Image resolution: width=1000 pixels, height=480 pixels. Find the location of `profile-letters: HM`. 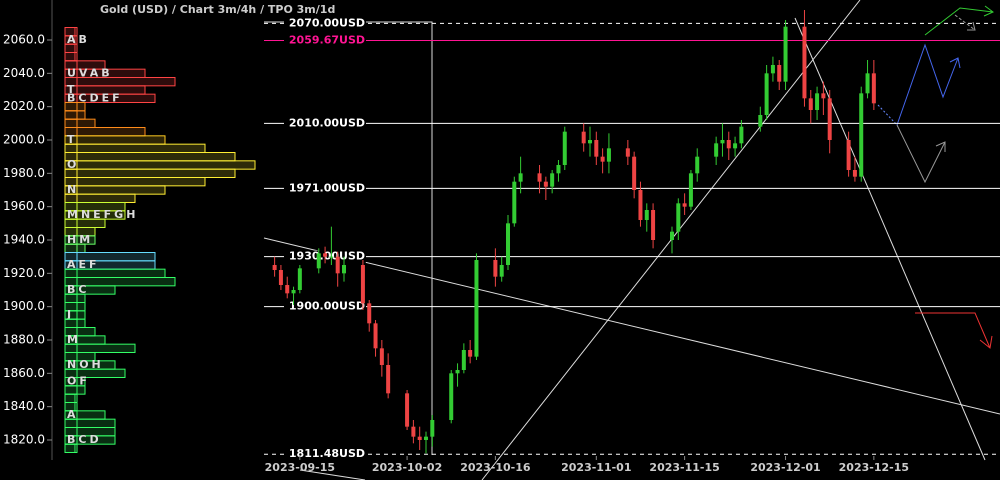

profile-letters: HM is located at coordinates (80, 239).